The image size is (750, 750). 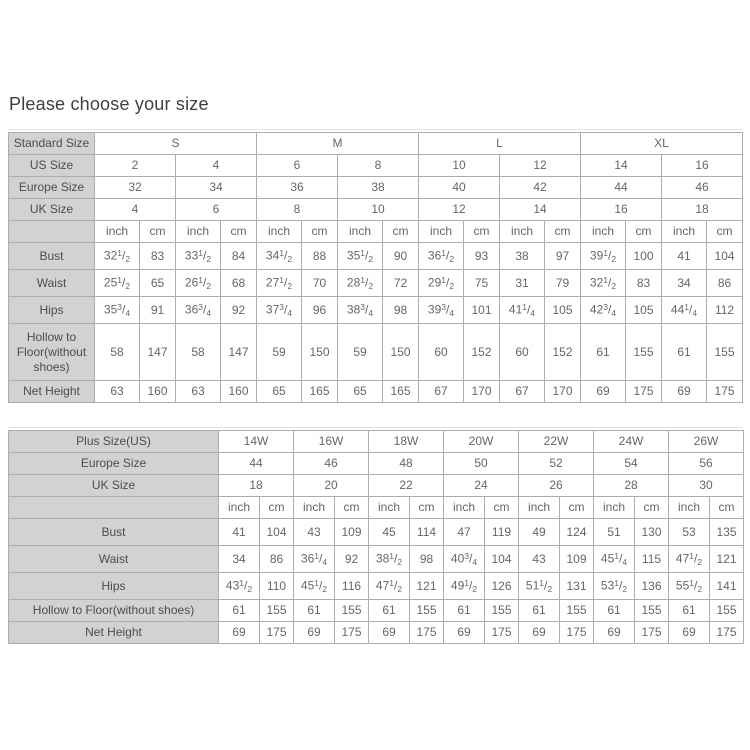 I want to click on size-value-cell: 34, so click(x=216, y=187).